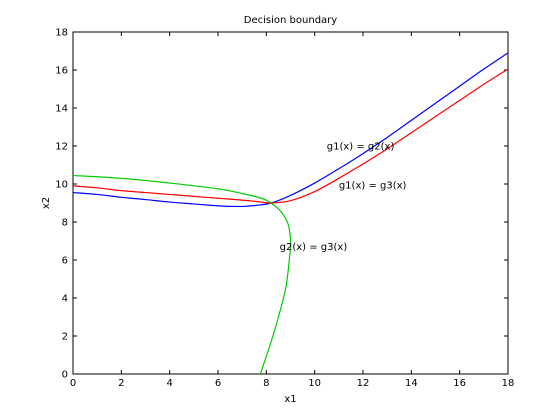 Image resolution: width=560 pixels, height=420 pixels. What do you see at coordinates (61, 109) in the screenshot?
I see `y-tick-label: 14` at bounding box center [61, 109].